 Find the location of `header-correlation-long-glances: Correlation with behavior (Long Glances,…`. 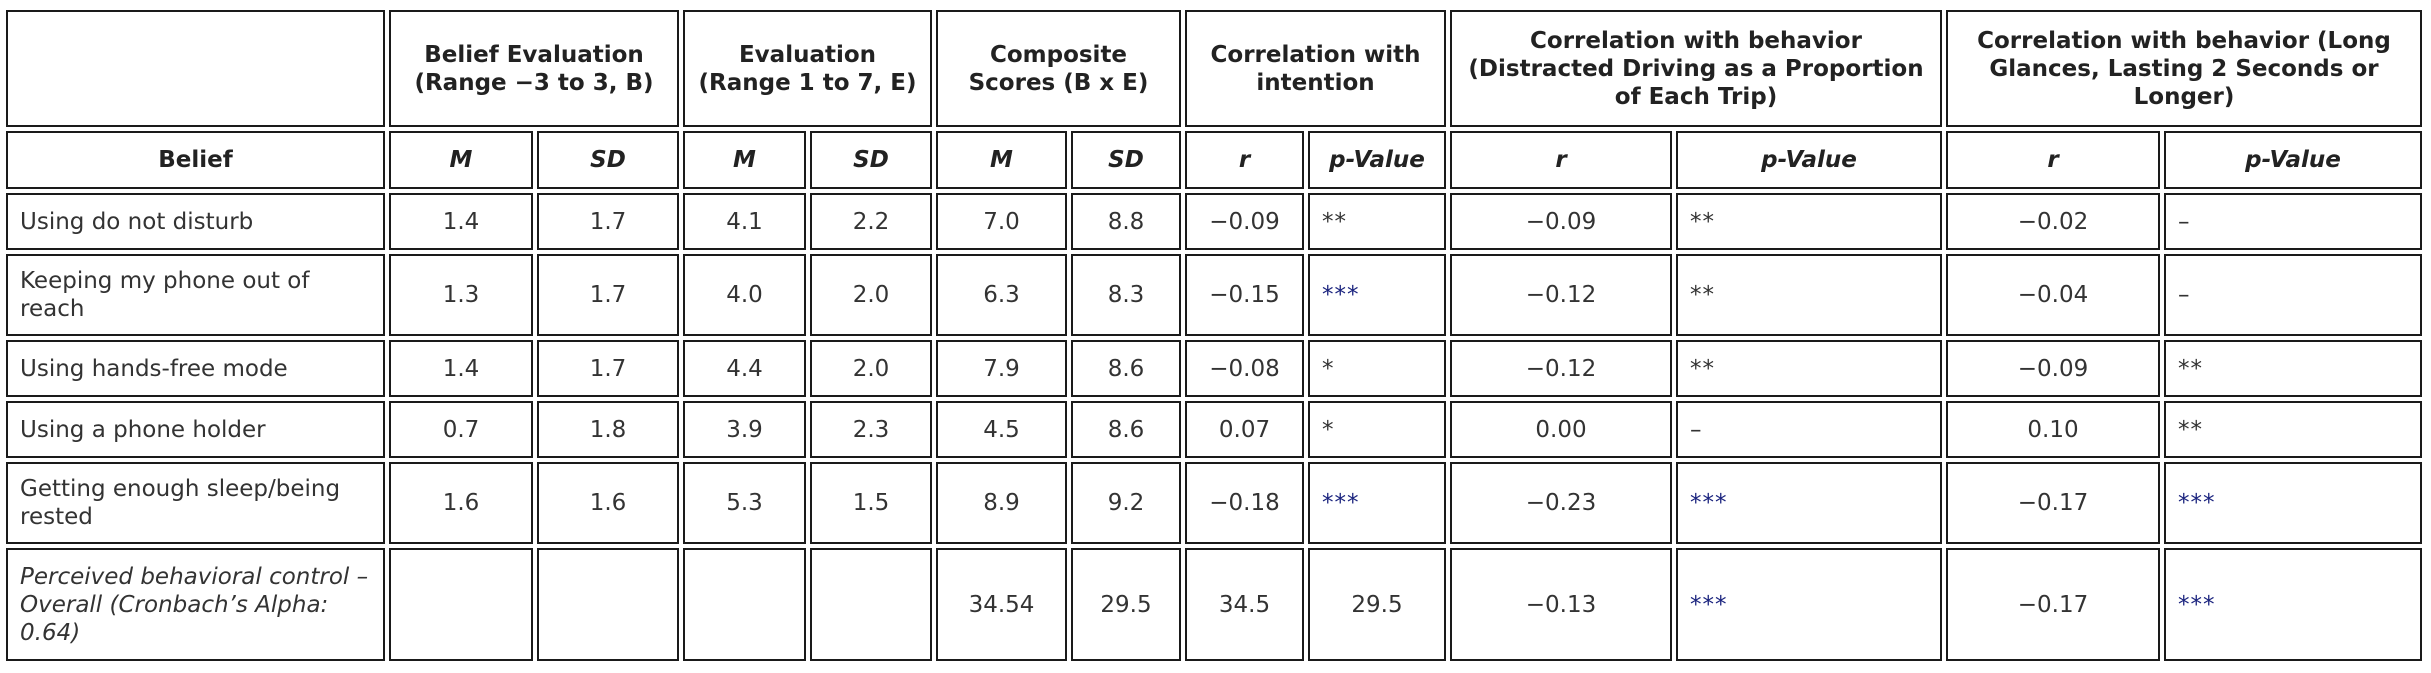

header-correlation-long-glances: Correlation with behavior (Long Glances,… is located at coordinates (2184, 68).